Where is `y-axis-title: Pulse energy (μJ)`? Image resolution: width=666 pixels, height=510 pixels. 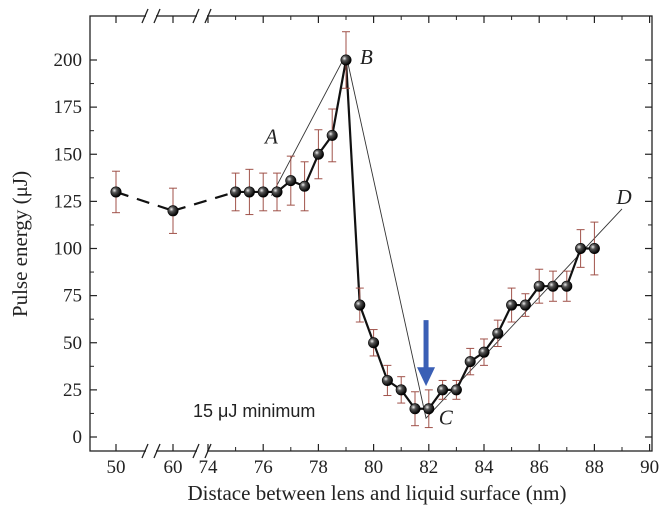
y-axis-title: Pulse energy (μJ) is located at coordinates (20, 244).